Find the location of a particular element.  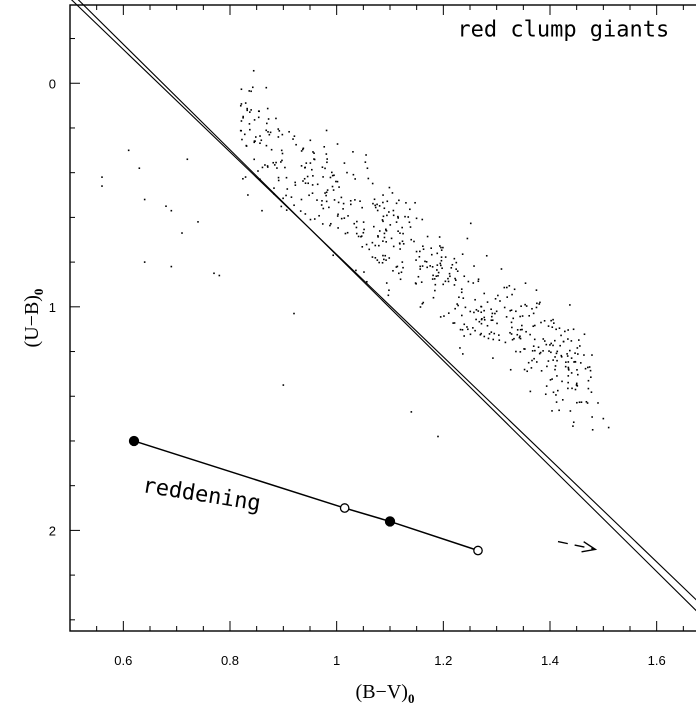

open-marker is located at coordinates (478, 550).